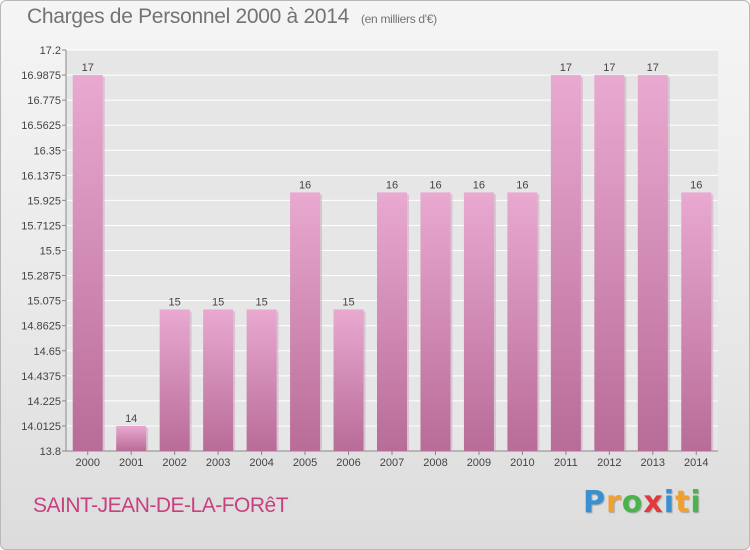  Describe the element at coordinates (47, 352) in the screenshot. I see `y-tick-label: 14.65` at that location.